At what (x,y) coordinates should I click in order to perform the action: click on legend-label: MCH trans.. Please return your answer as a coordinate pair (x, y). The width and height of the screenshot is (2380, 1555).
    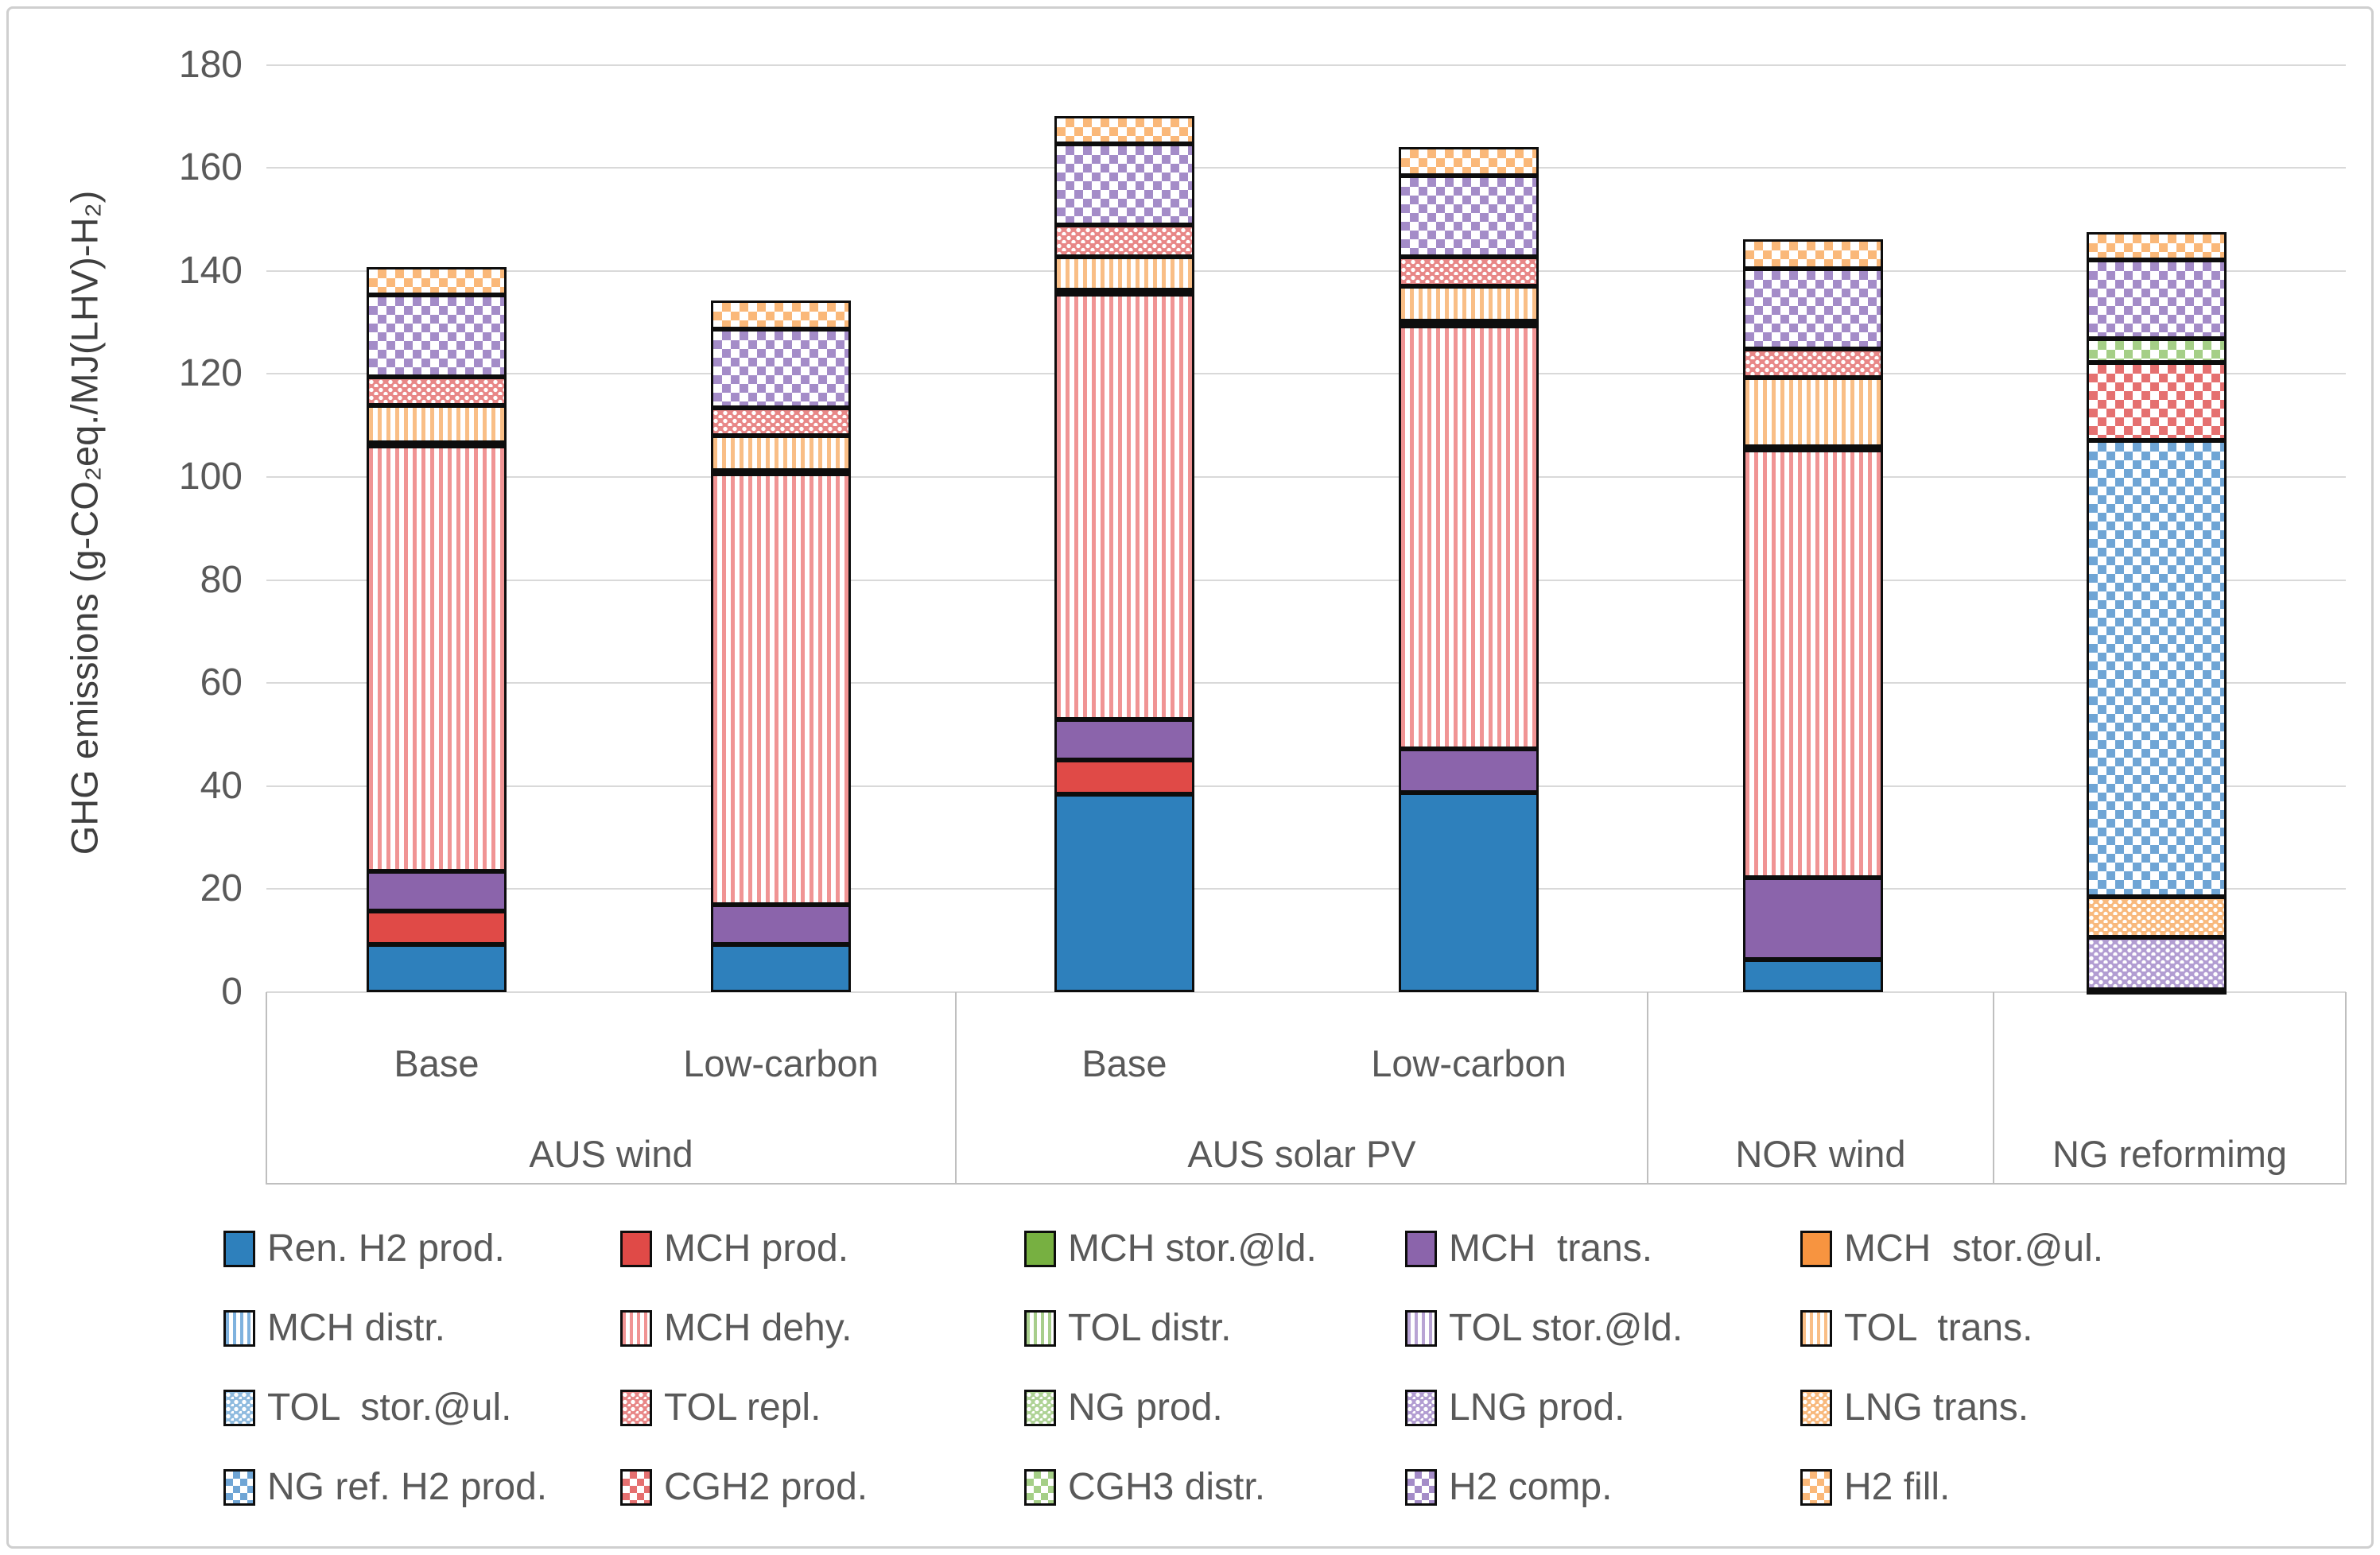
    Looking at the image, I should click on (1551, 1249).